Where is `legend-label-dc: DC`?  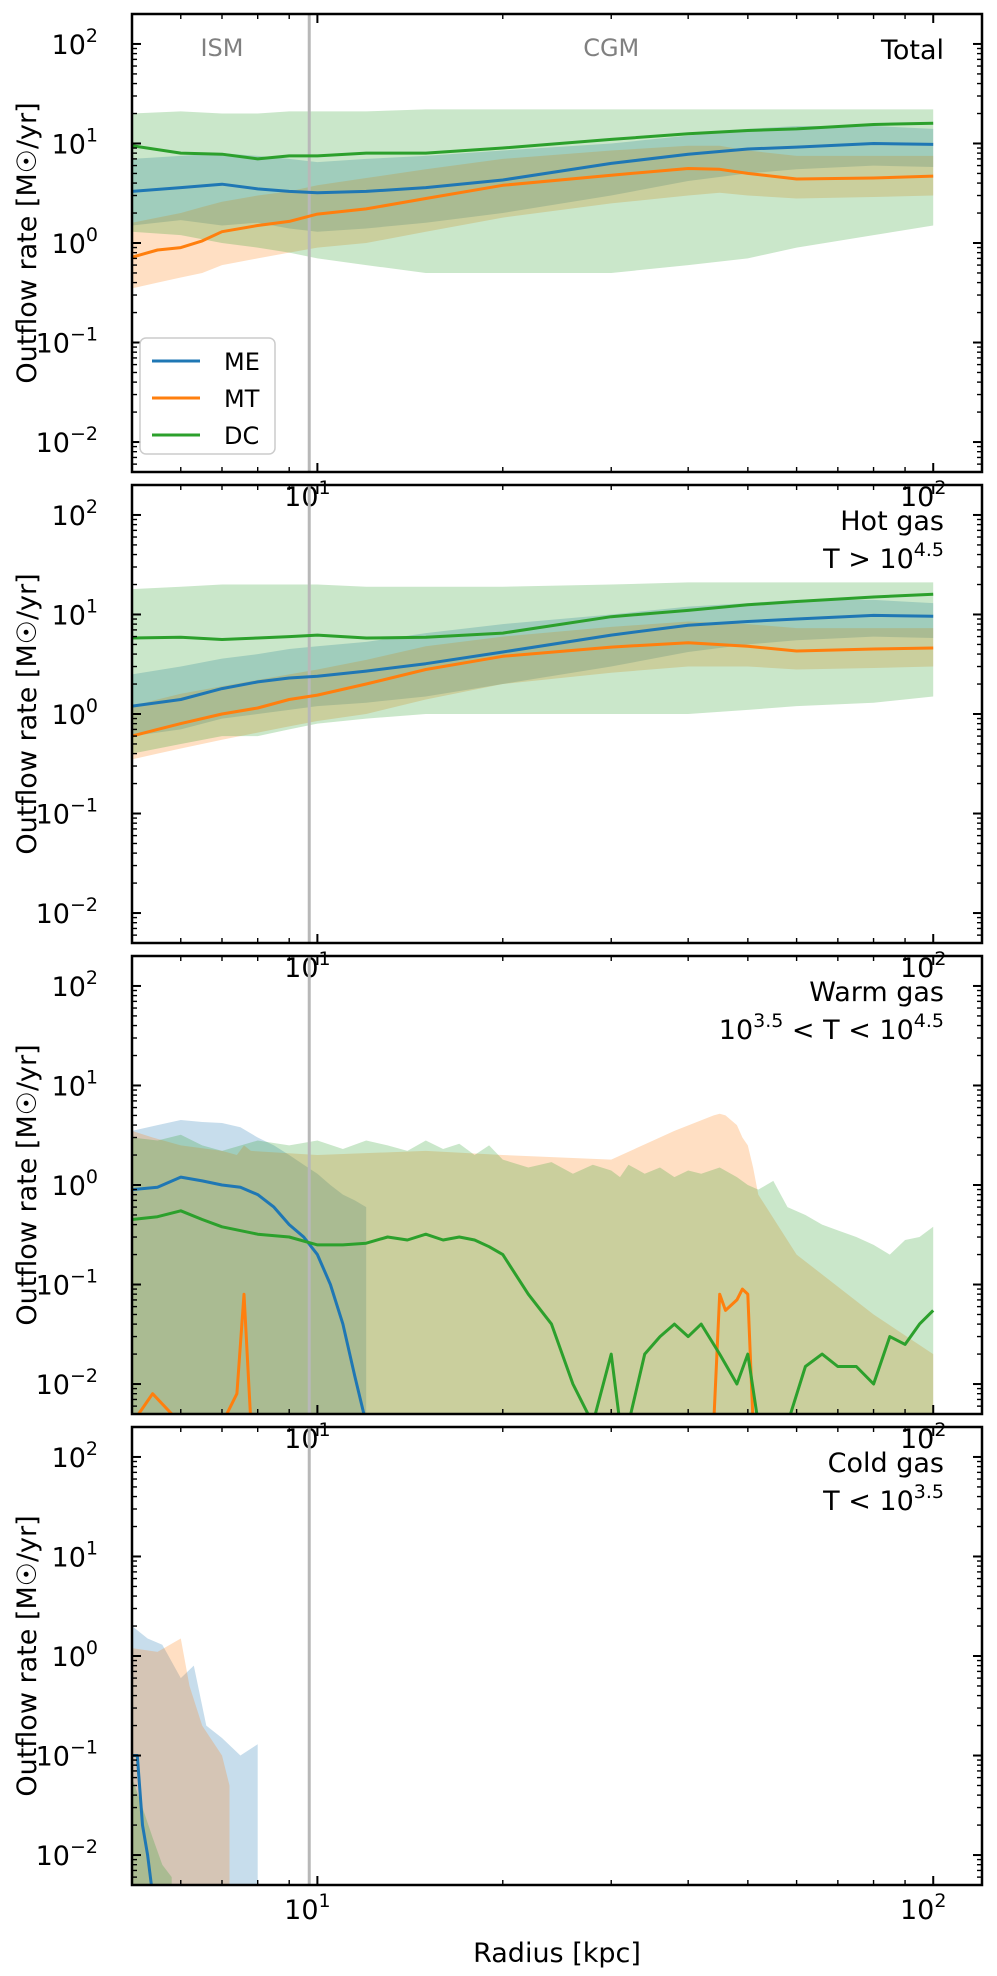
legend-label-dc: DC is located at coordinates (241, 436).